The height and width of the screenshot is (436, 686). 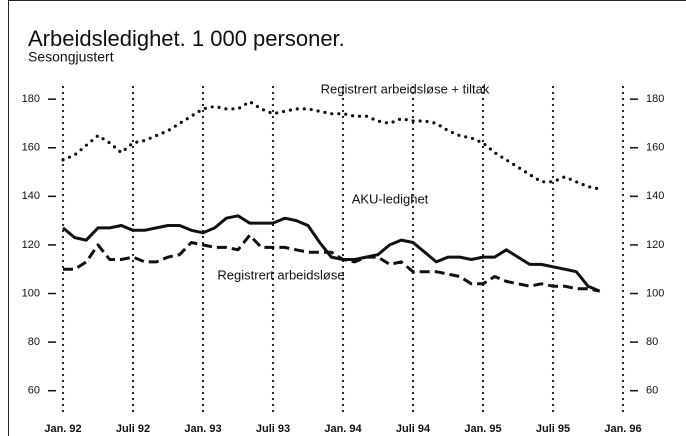 What do you see at coordinates (413, 429) in the screenshot?
I see `x-tick-label: Juli 94` at bounding box center [413, 429].